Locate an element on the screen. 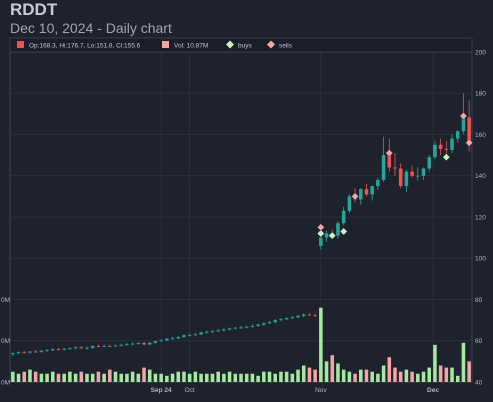 The image size is (493, 402). x-tick-label: Nov is located at coordinates (321, 390).